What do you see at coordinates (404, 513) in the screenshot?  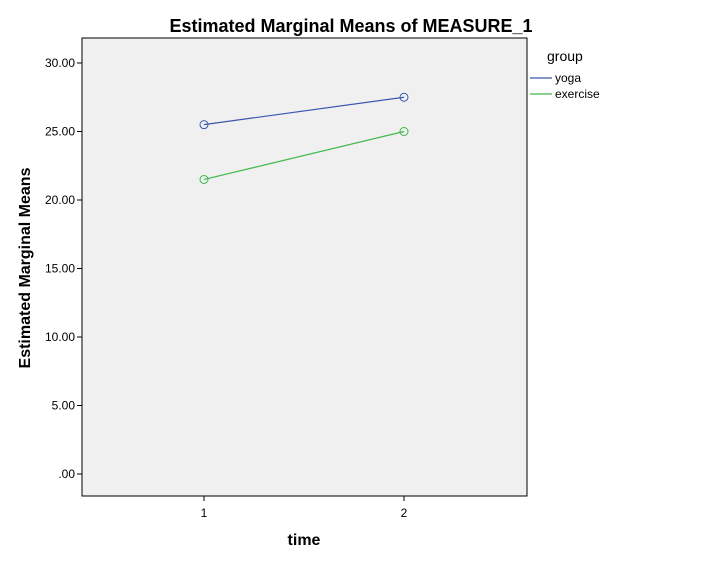 I see `x-tick-label: 2` at bounding box center [404, 513].